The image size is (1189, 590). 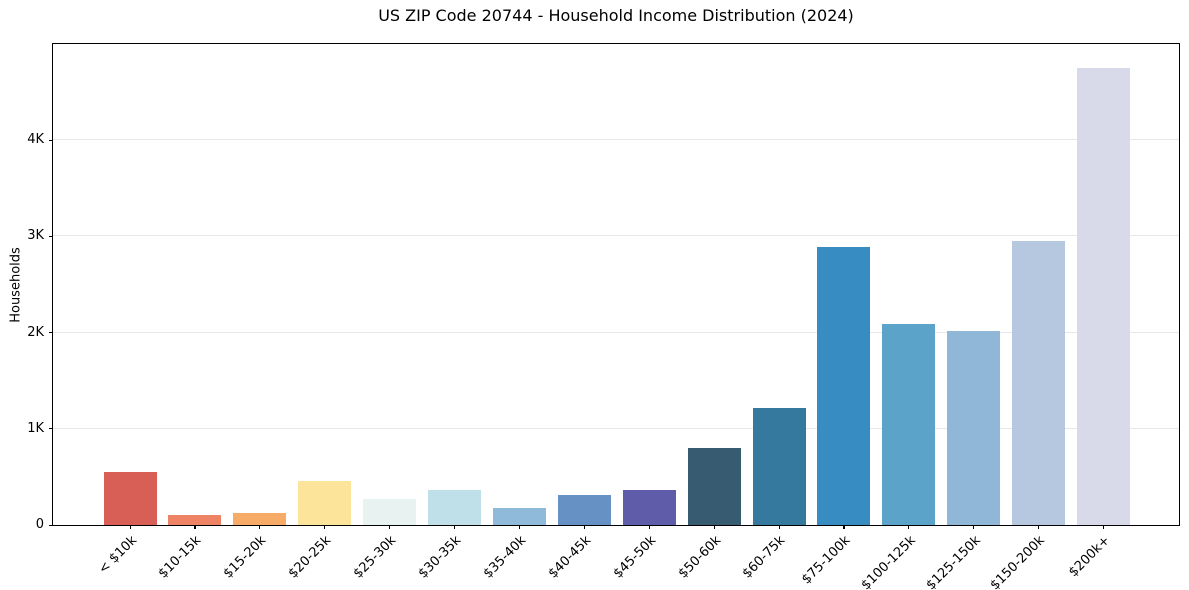 What do you see at coordinates (16, 285) in the screenshot?
I see `y-axis-label: Households` at bounding box center [16, 285].